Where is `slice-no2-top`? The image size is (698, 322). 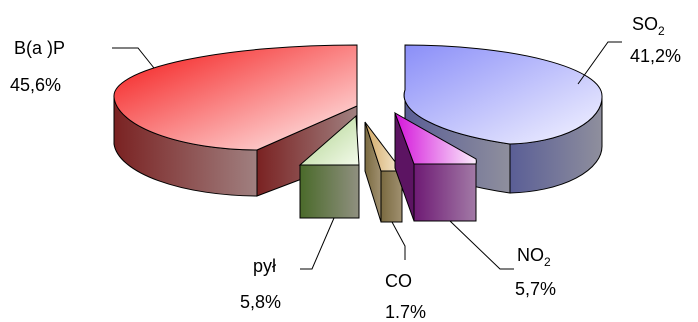 slice-no2-top is located at coordinates (435, 138).